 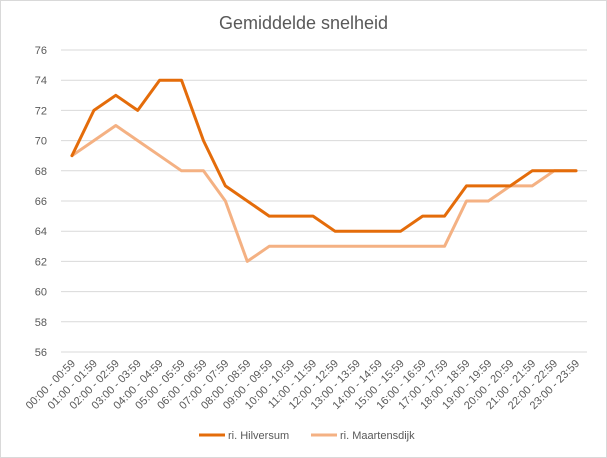 I want to click on y-tick-label: 56, so click(x=41, y=353).